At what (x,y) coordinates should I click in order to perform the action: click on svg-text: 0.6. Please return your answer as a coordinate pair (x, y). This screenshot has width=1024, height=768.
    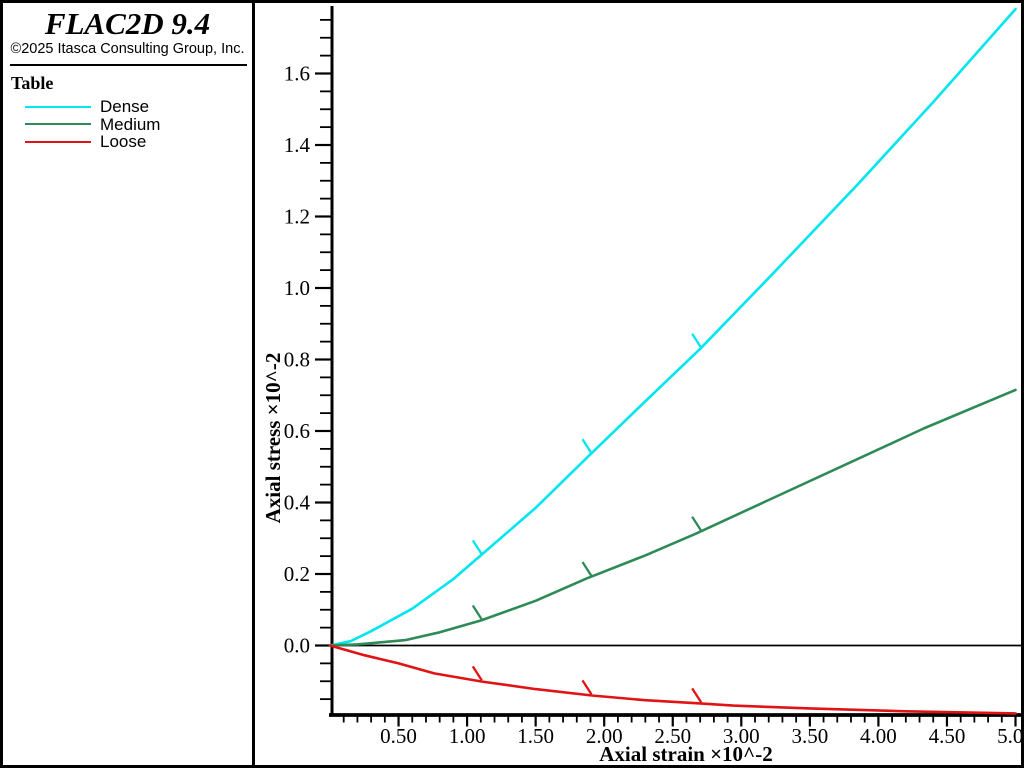
    Looking at the image, I should click on (297, 431).